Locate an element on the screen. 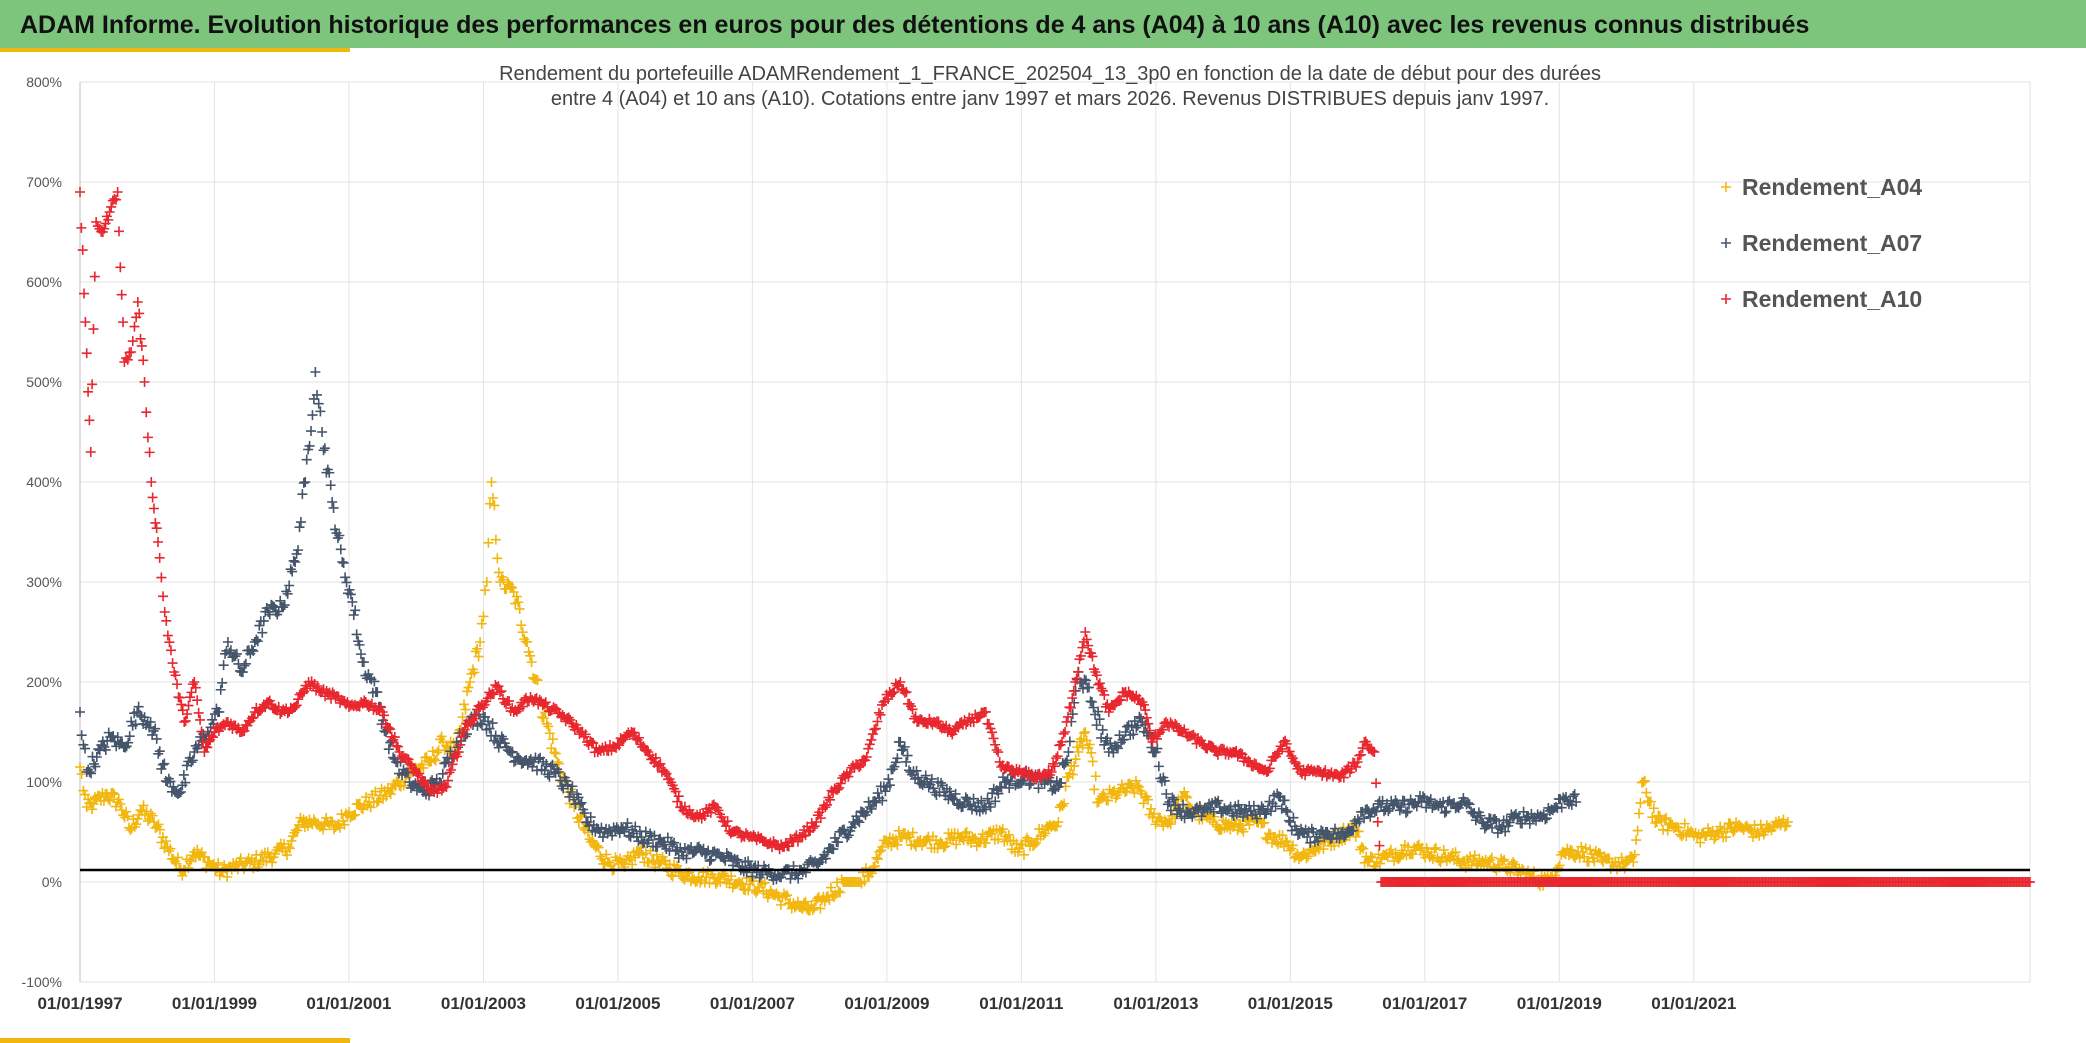 This screenshot has height=1043, width=2086. y-tick-label: 500% is located at coordinates (44, 382).